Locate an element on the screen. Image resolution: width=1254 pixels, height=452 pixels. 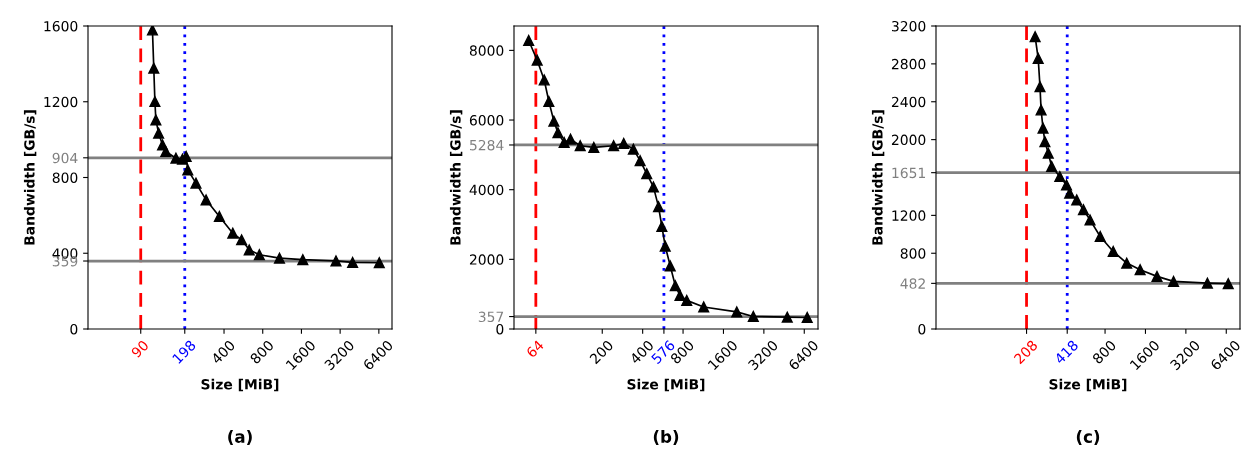
y-tick-label: 4000 is located at coordinates (486, 190).